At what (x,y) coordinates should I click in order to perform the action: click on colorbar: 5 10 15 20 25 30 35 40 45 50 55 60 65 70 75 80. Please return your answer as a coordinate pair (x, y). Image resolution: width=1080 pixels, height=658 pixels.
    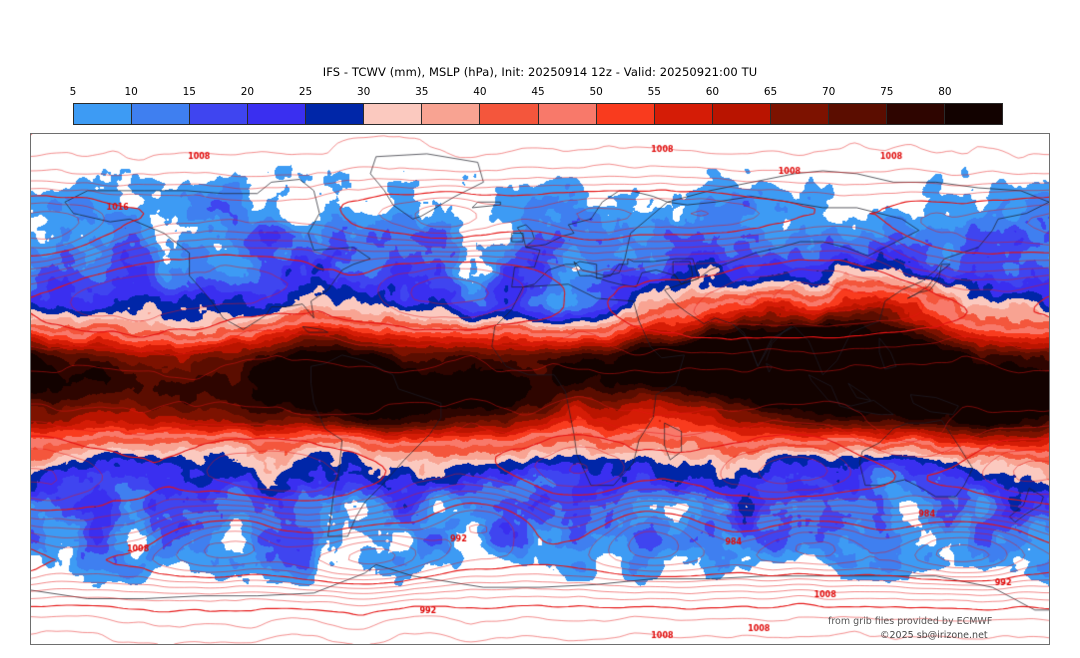
    Looking at the image, I should click on (536, 106).